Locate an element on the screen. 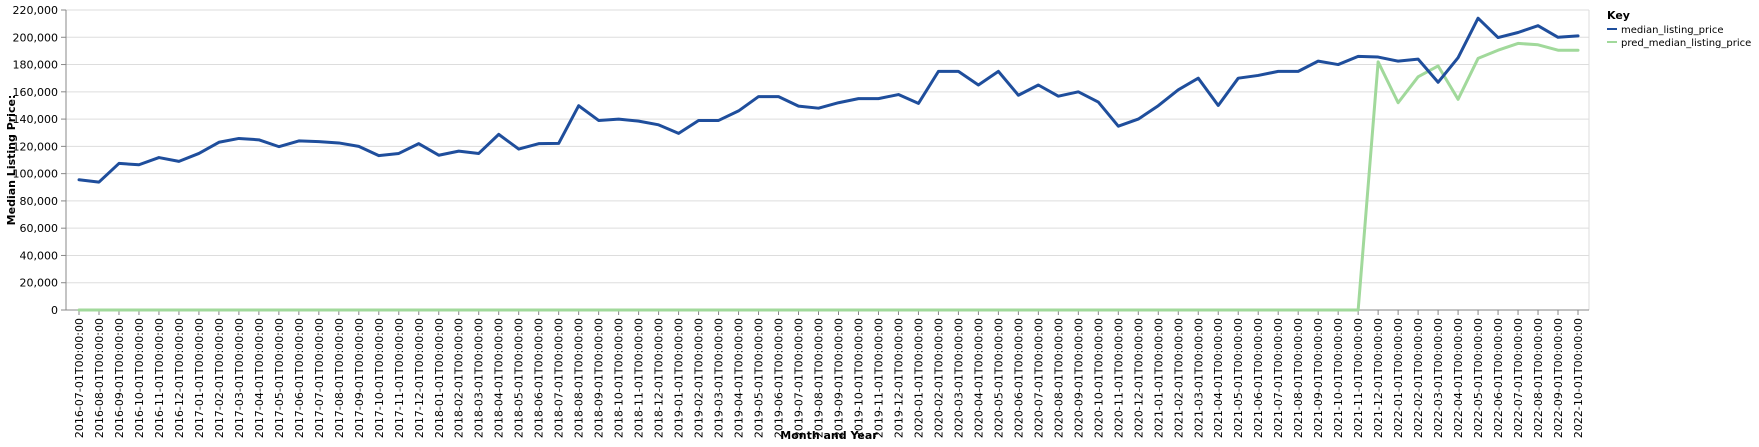  x-tick-label: 2020-12-01T00:00:00 is located at coordinates (1138, 378).